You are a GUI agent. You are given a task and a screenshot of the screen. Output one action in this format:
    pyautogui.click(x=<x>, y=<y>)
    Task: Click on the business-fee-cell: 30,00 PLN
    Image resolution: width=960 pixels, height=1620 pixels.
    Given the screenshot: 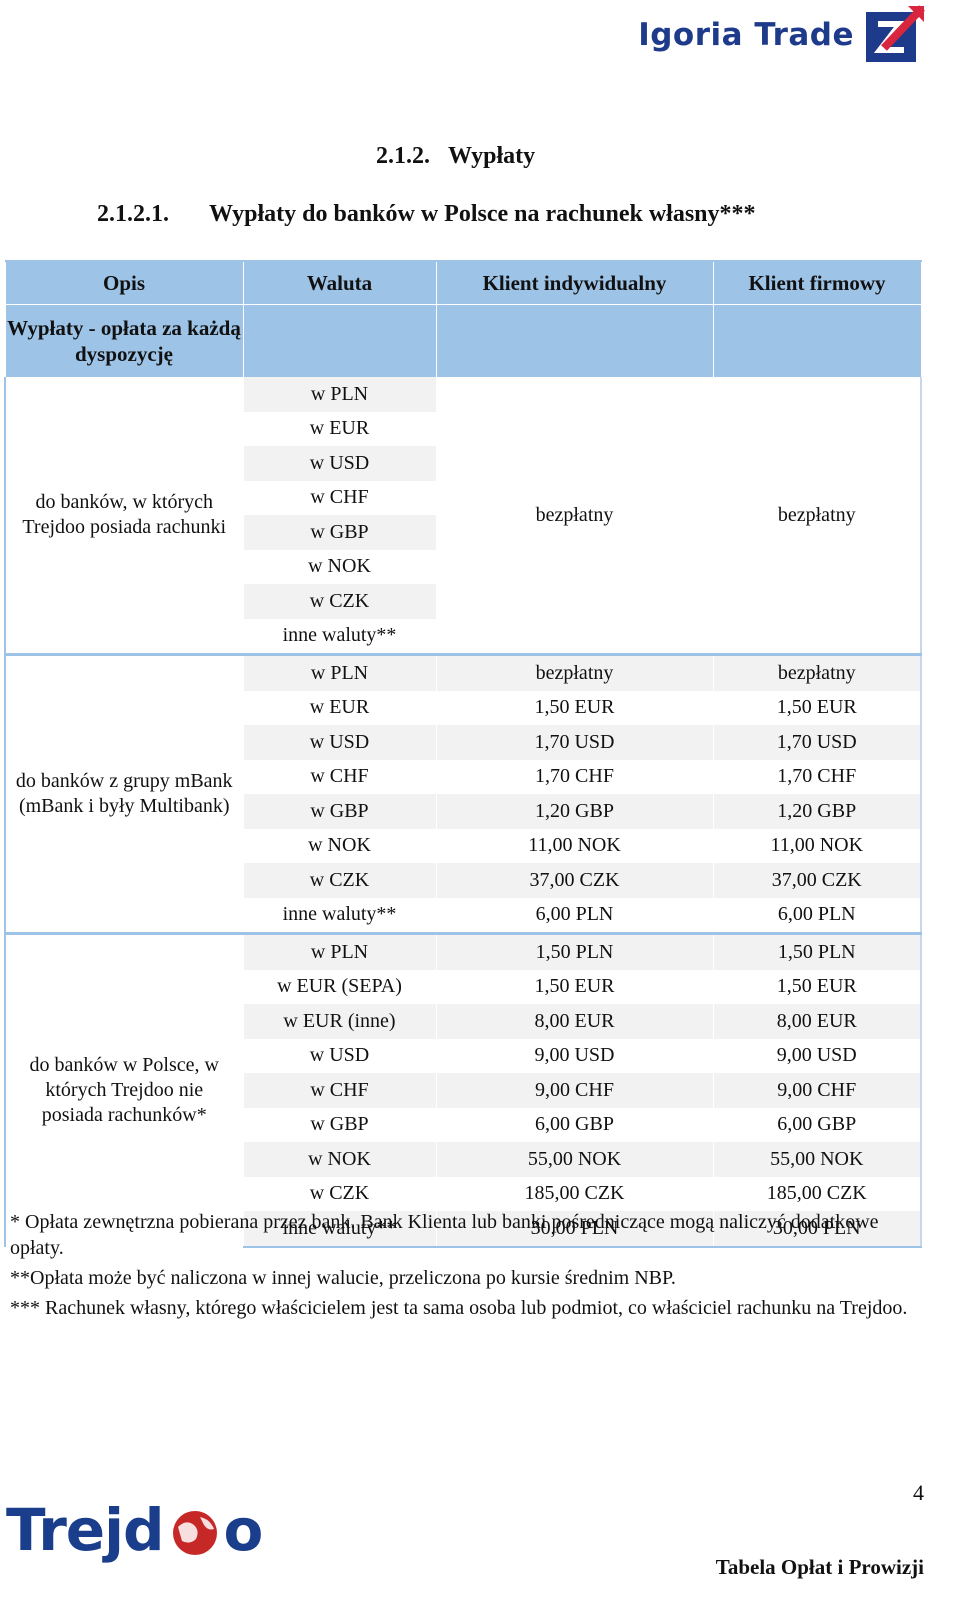 What is the action you would take?
    pyautogui.click(x=817, y=1229)
    